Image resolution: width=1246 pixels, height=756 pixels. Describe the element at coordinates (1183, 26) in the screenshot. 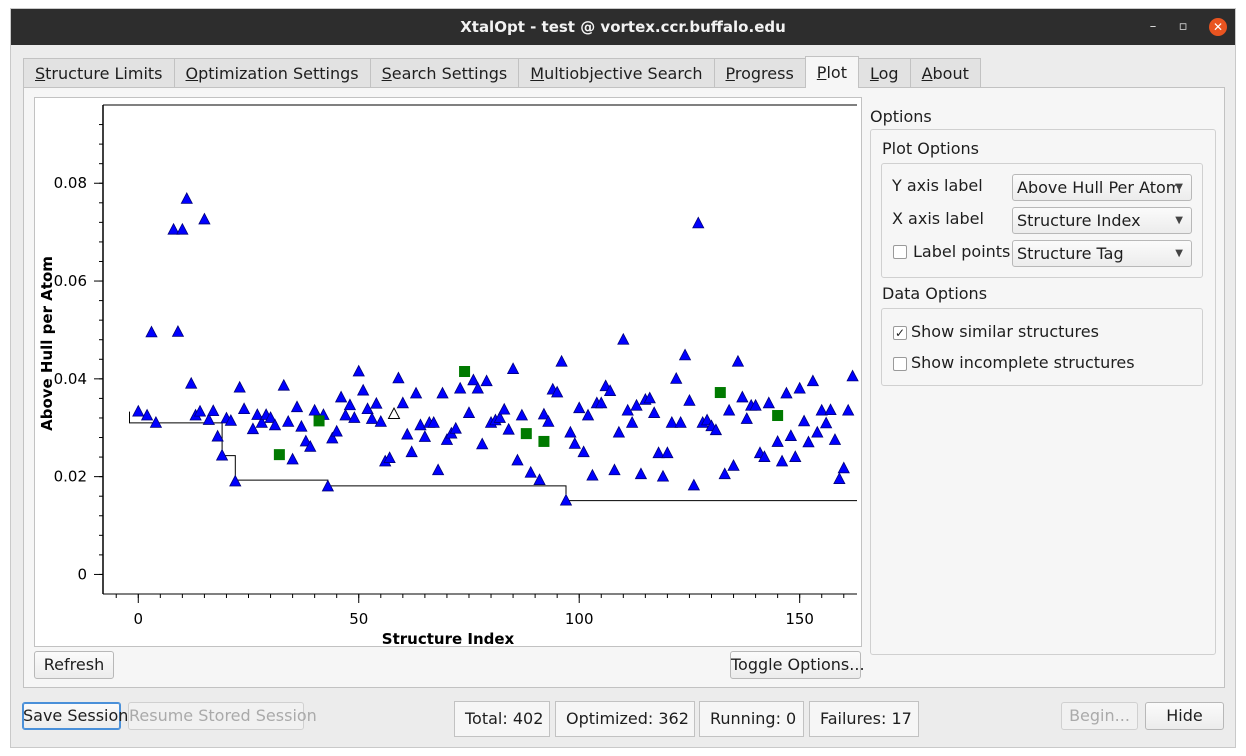

I see `maximize-icon: ▫` at that location.